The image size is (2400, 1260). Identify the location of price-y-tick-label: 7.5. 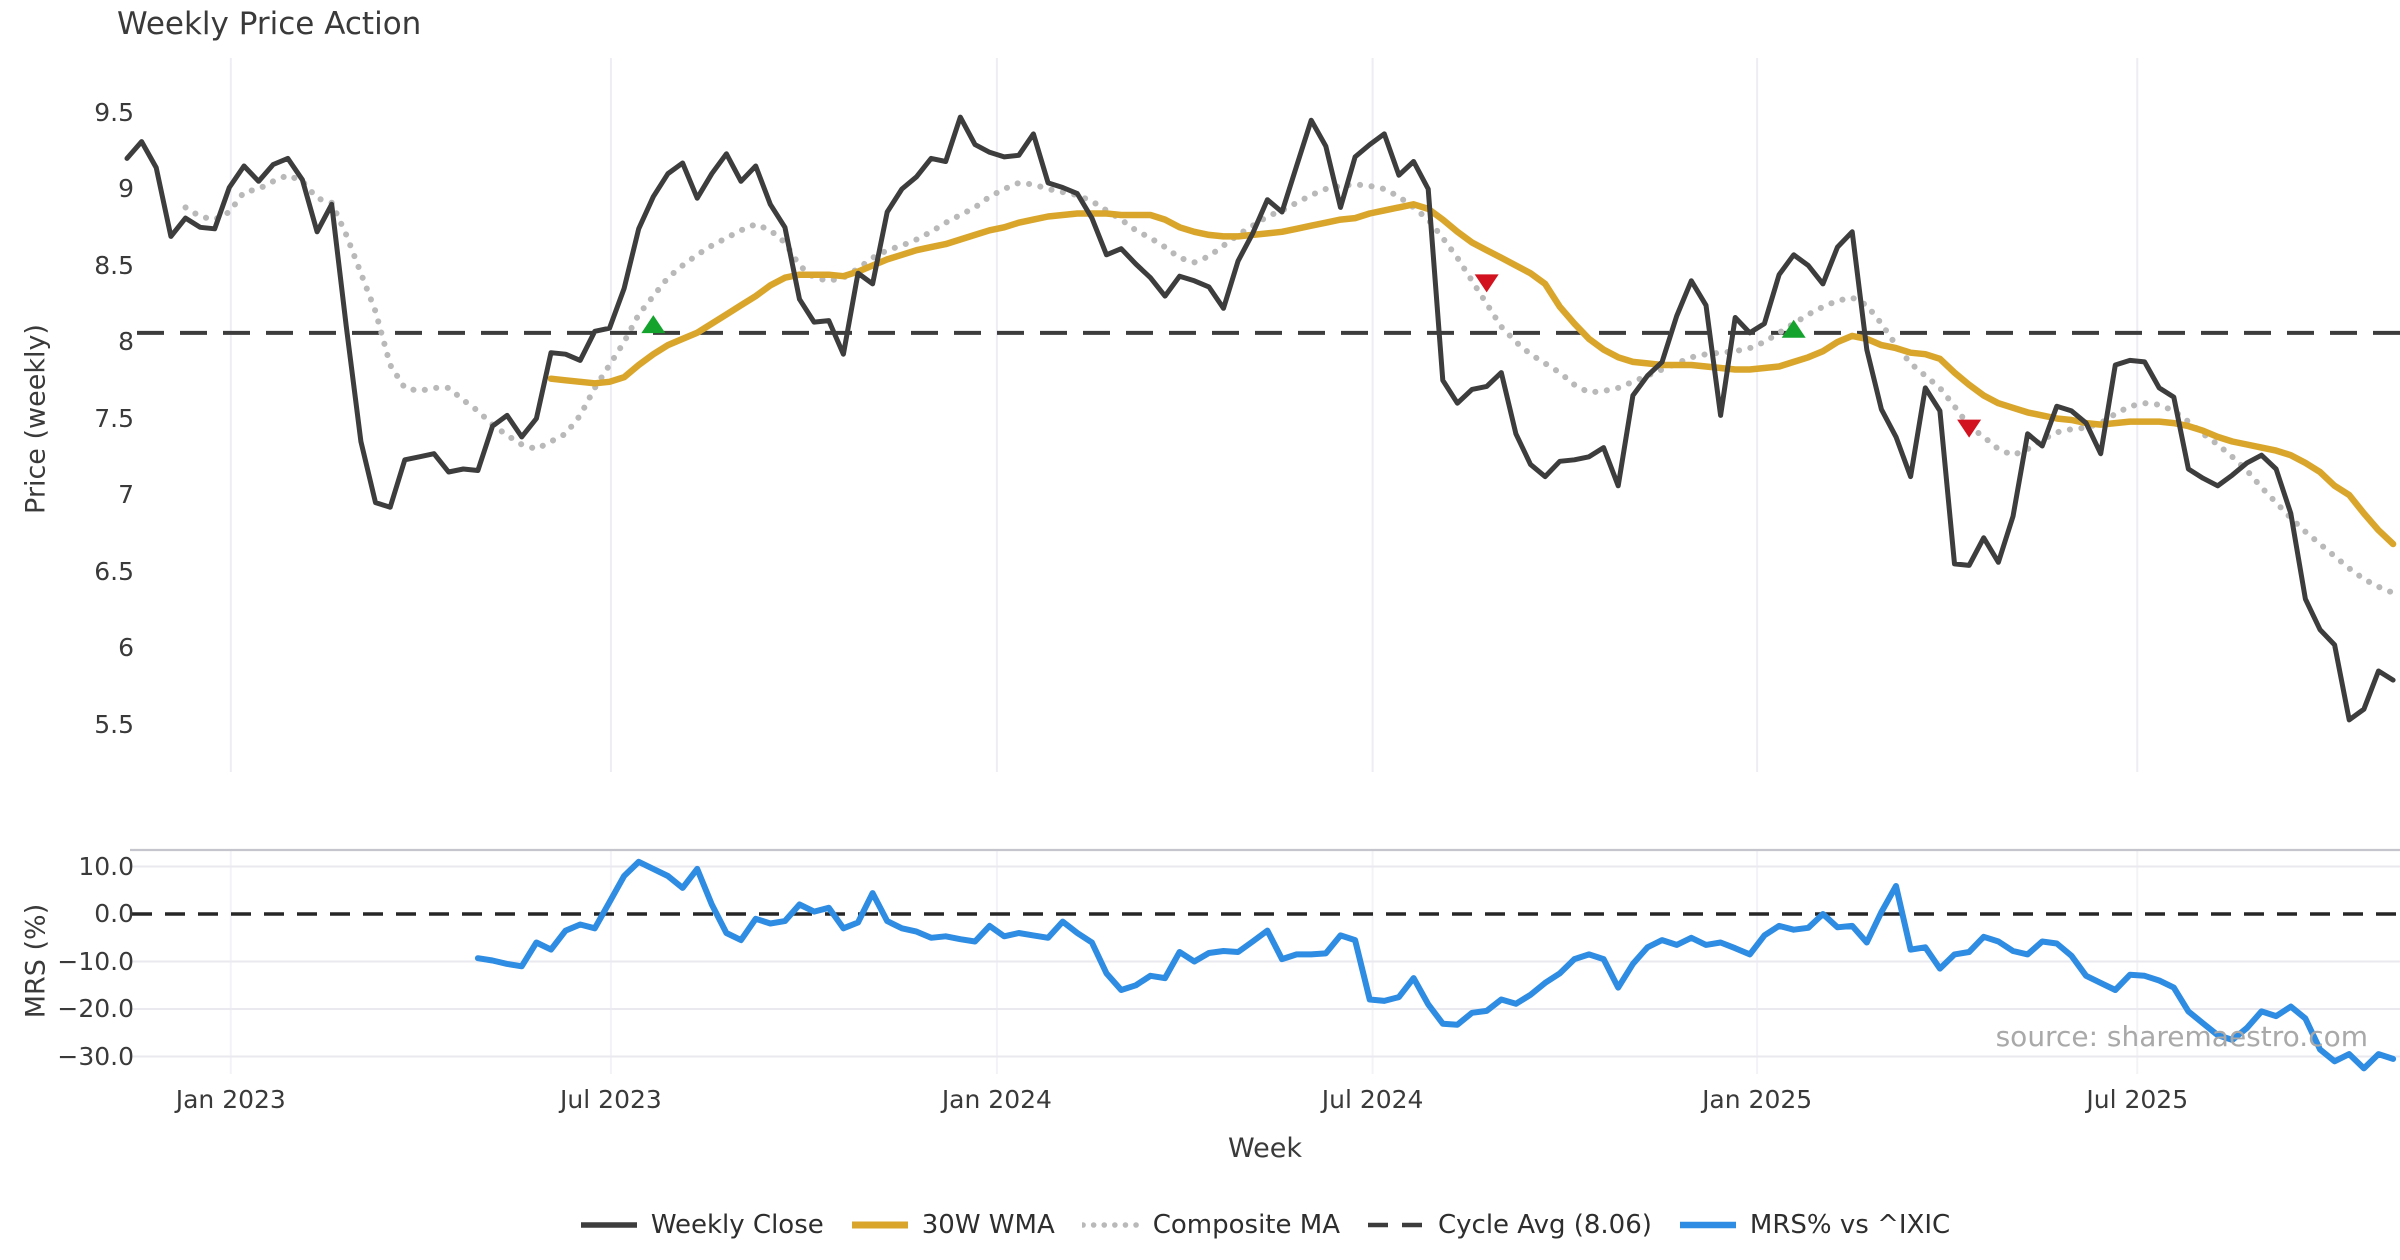
(114, 418).